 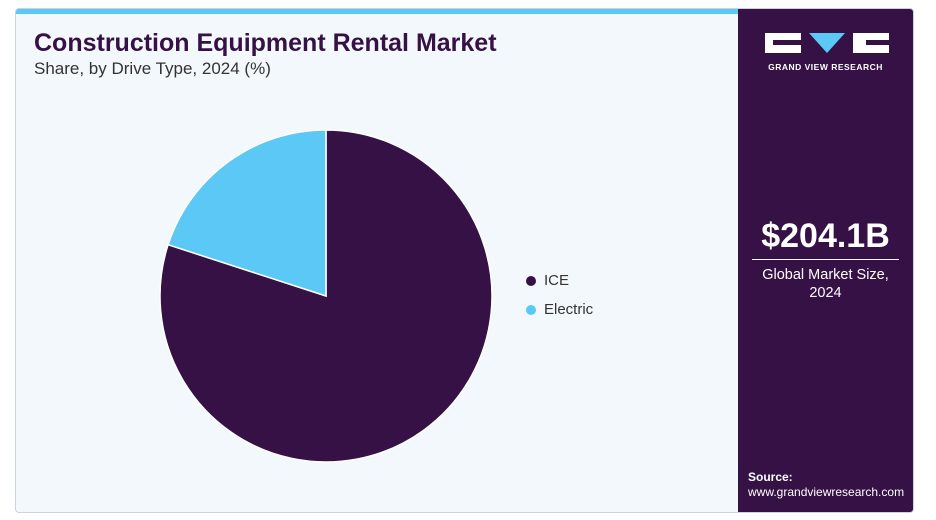 I want to click on source-url: www.grandviewresearch.com, so click(x=826, y=492).